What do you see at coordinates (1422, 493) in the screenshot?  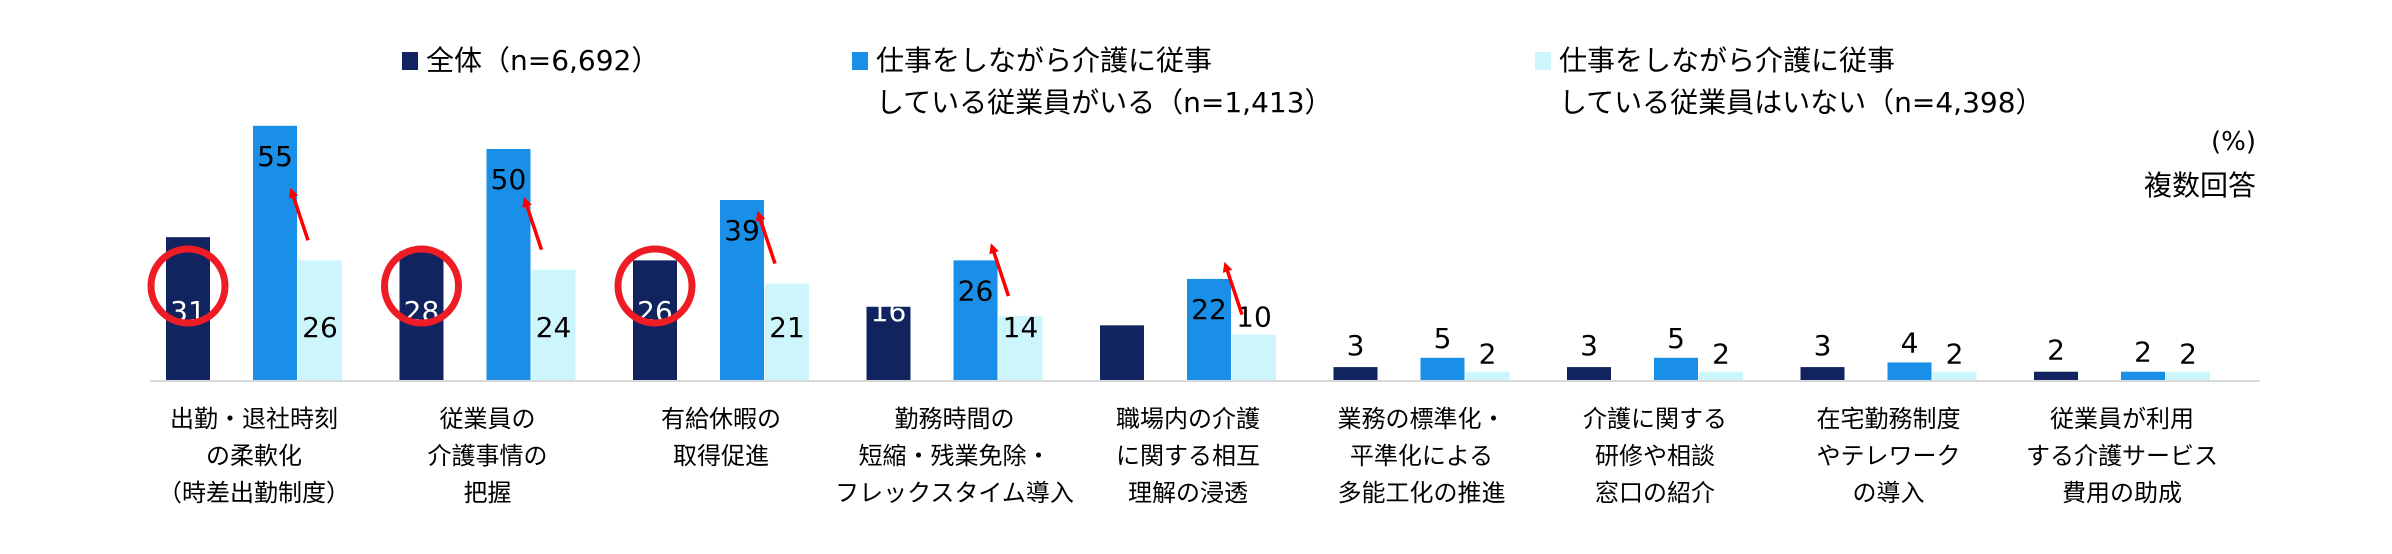 I see `category-label-5-line-2: 多能工化の推進` at bounding box center [1422, 493].